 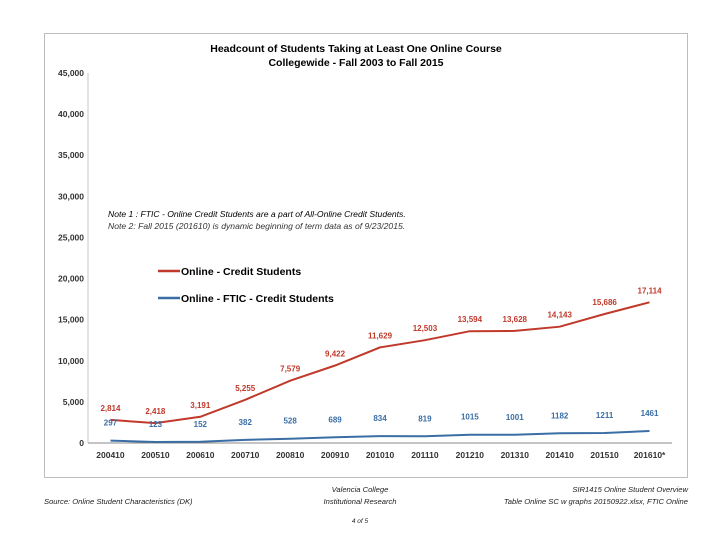 I want to click on y-tick-label: 40,000, so click(x=71, y=114).